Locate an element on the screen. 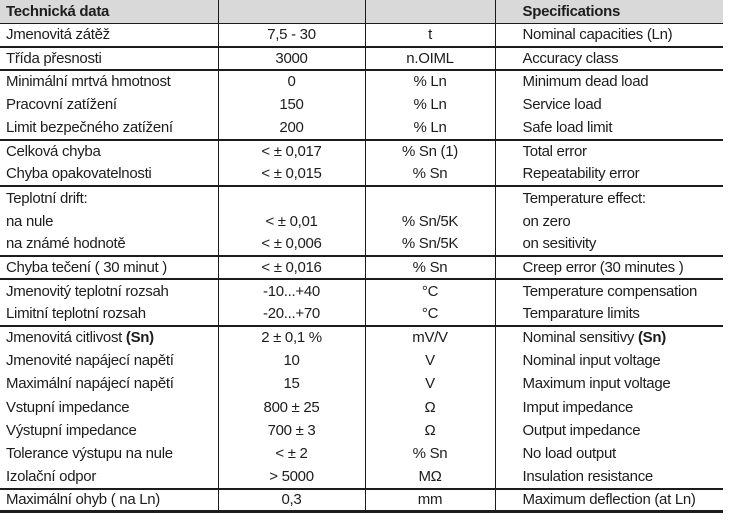  value-cell: 10 is located at coordinates (292, 360).